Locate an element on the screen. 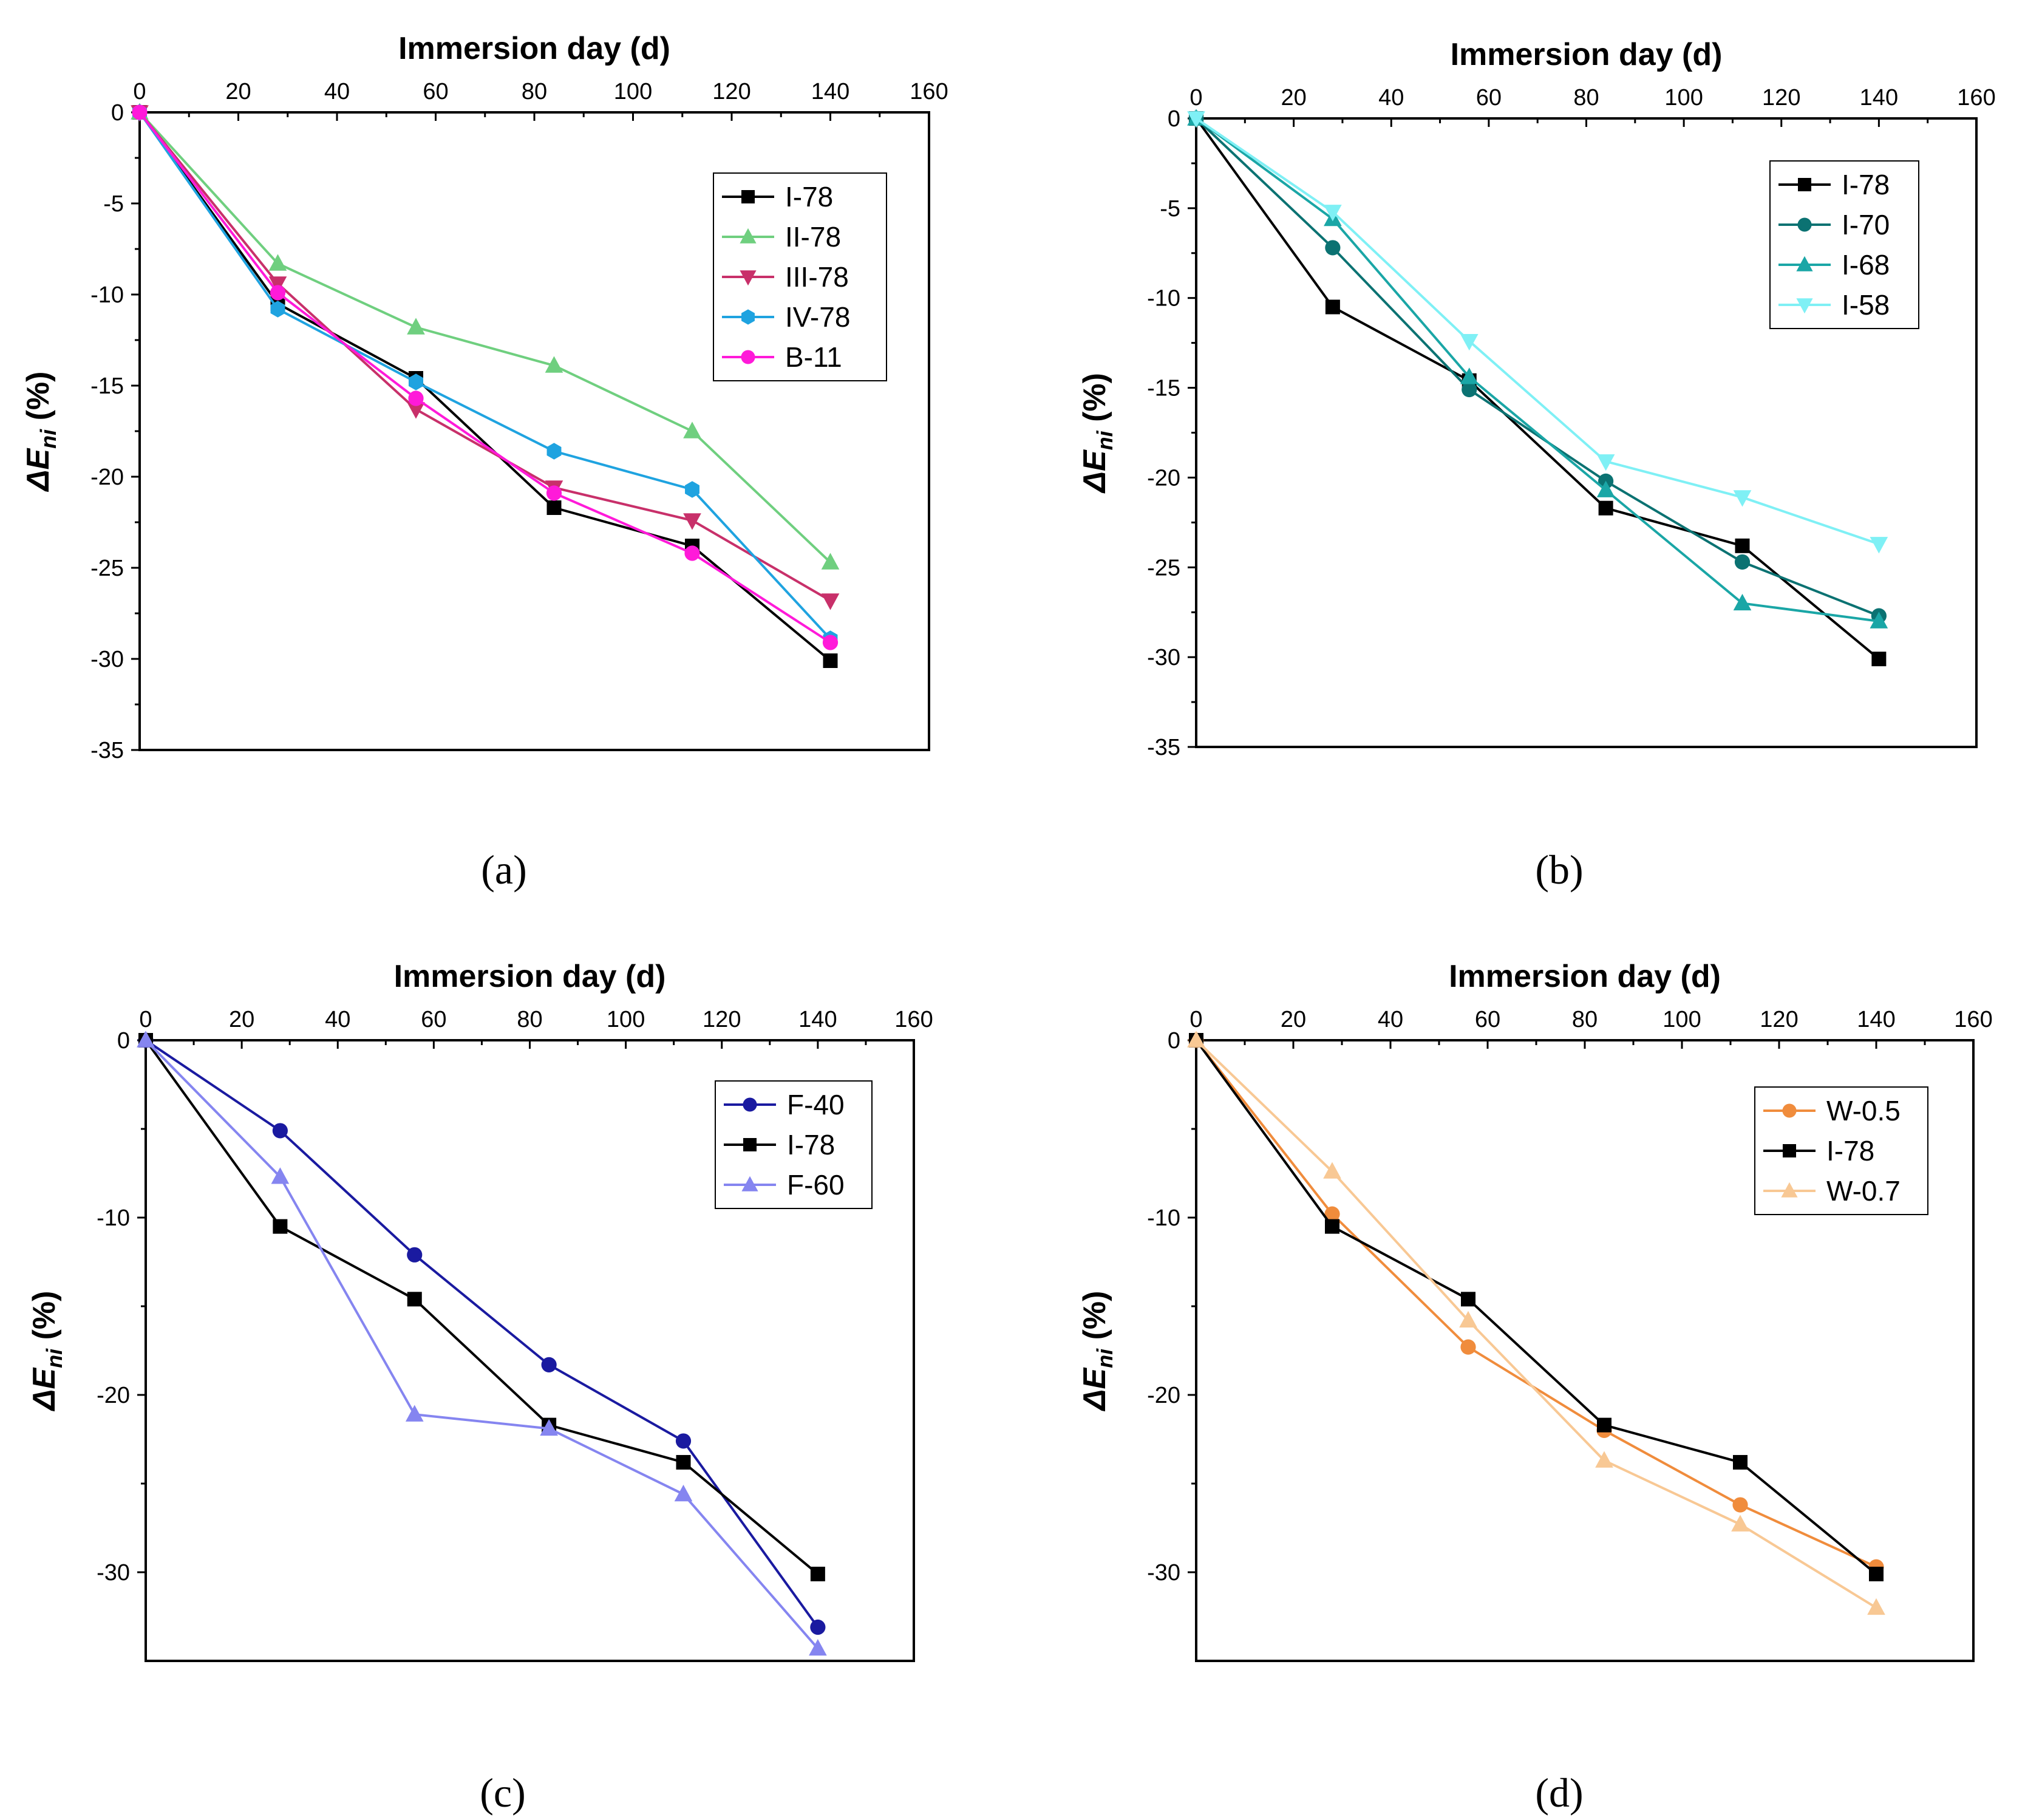 This screenshot has height=1820, width=2025. legend: W-0.5 I-78 W-0.7 is located at coordinates (1841, 1150).